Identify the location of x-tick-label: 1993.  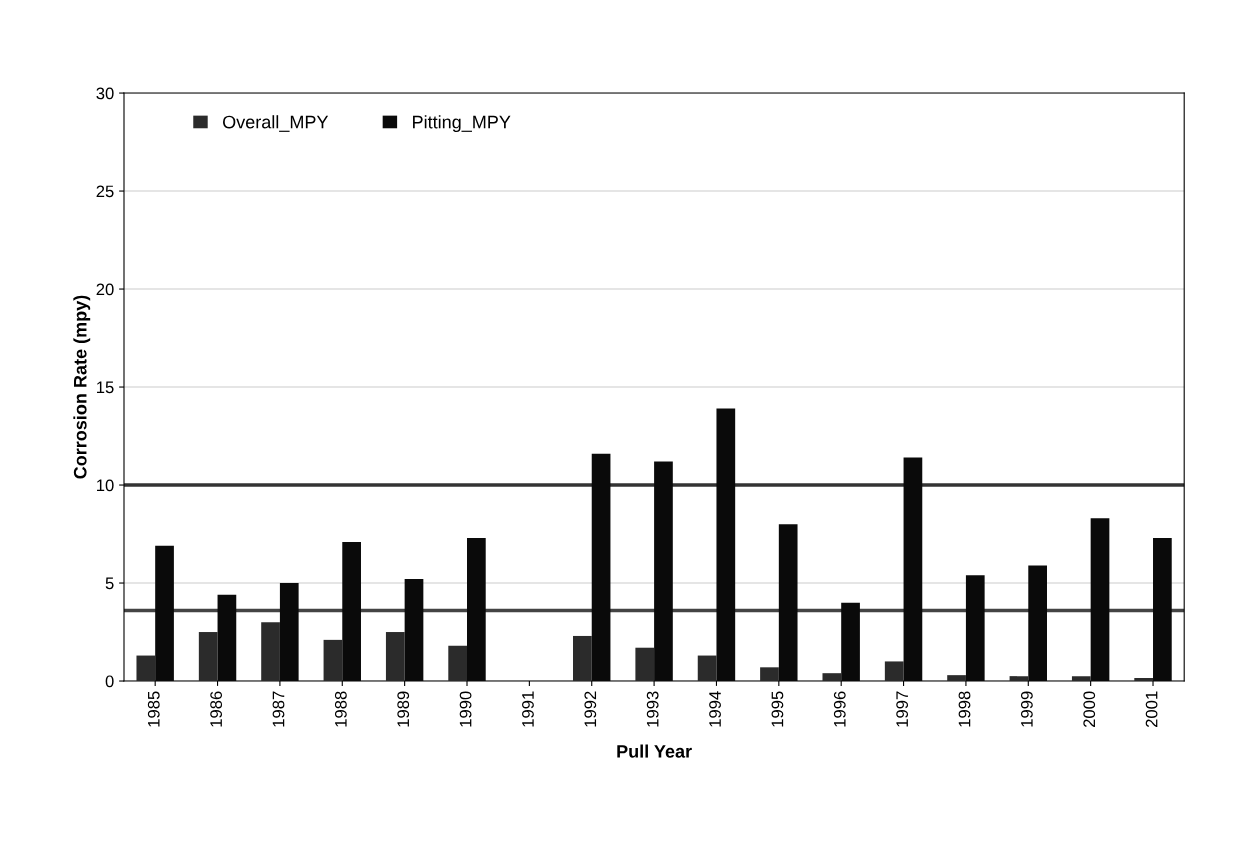
(652, 709).